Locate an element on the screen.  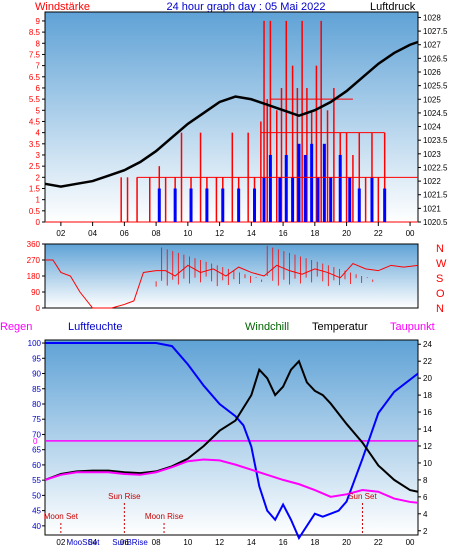
x-tick-label: 08 is located at coordinates (156, 233).